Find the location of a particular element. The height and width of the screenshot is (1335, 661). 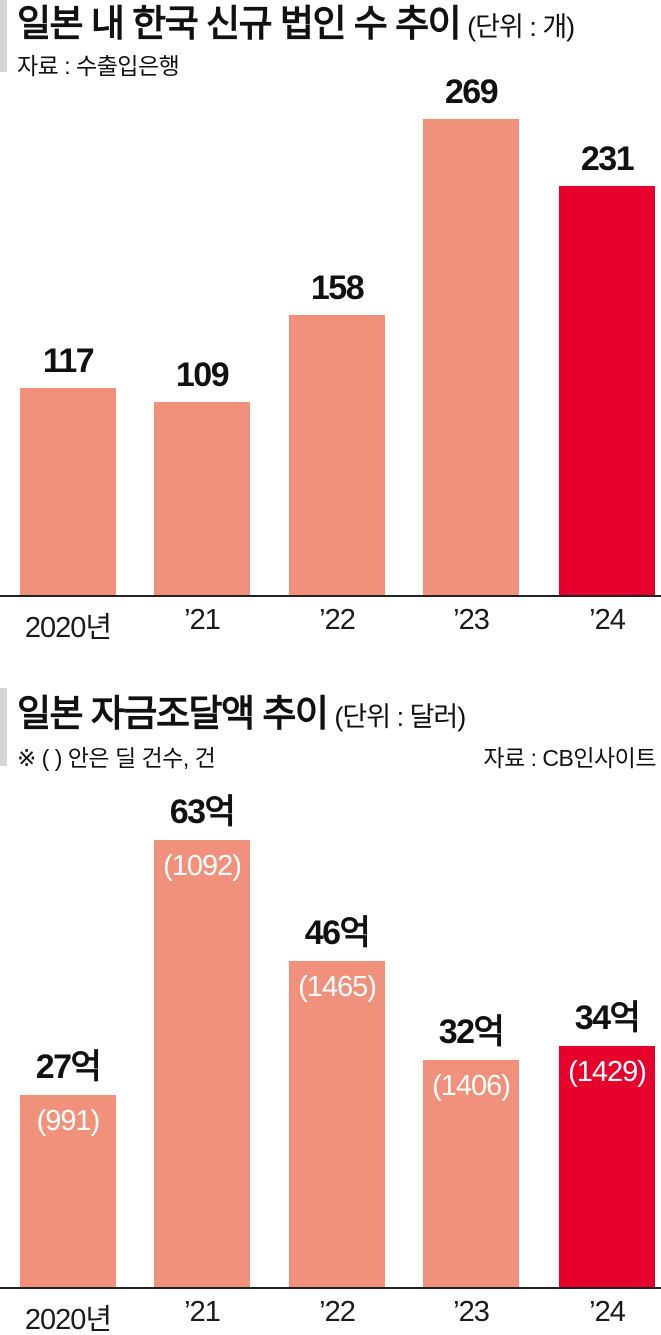

chart2-bar-2020년 is located at coordinates (68, 1191).